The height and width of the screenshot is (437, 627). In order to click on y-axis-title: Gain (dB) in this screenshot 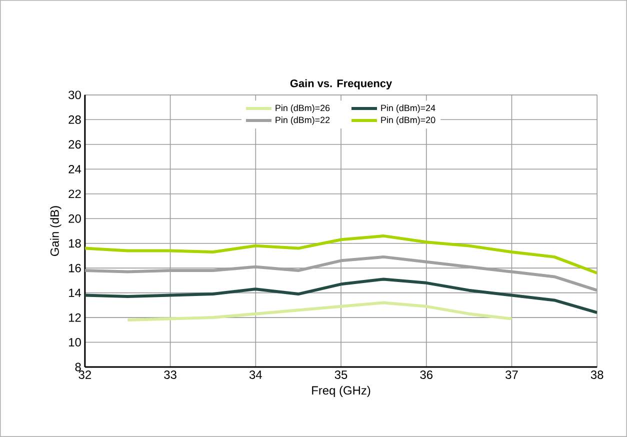, I will do `click(56, 231)`.